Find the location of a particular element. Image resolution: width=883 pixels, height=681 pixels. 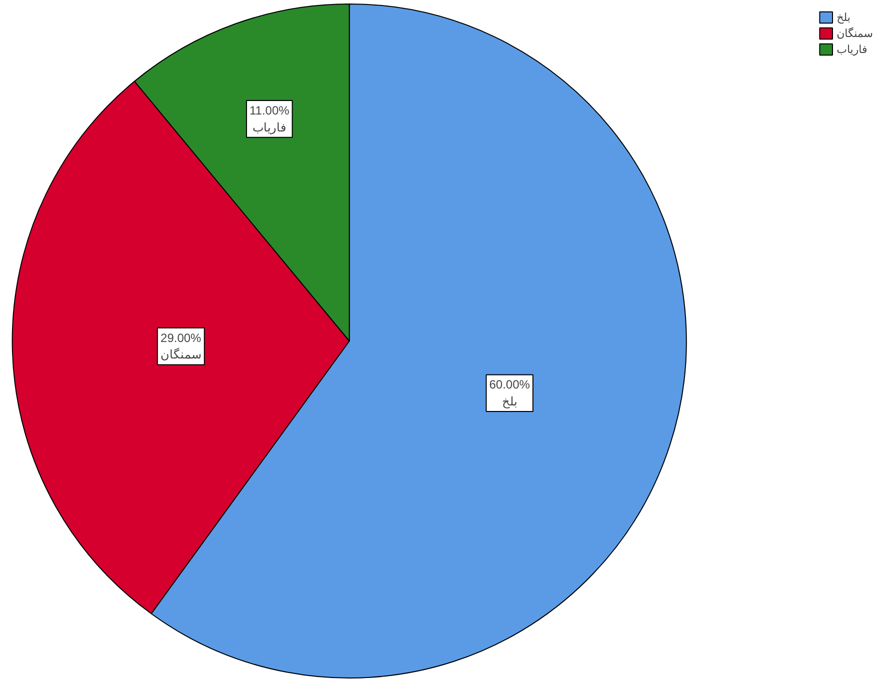

legend-label: بلخ is located at coordinates (844, 17).